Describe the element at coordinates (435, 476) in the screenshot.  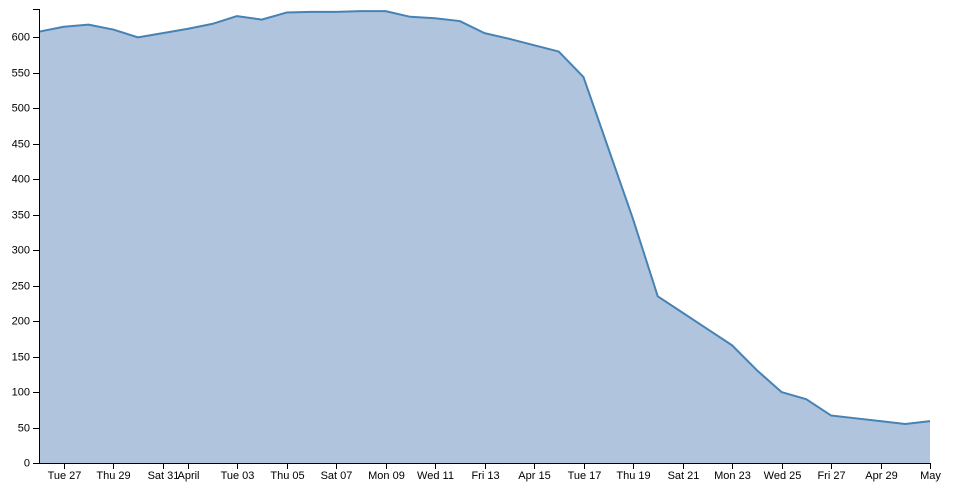
I see `x-tick-label: Wed 11` at that location.